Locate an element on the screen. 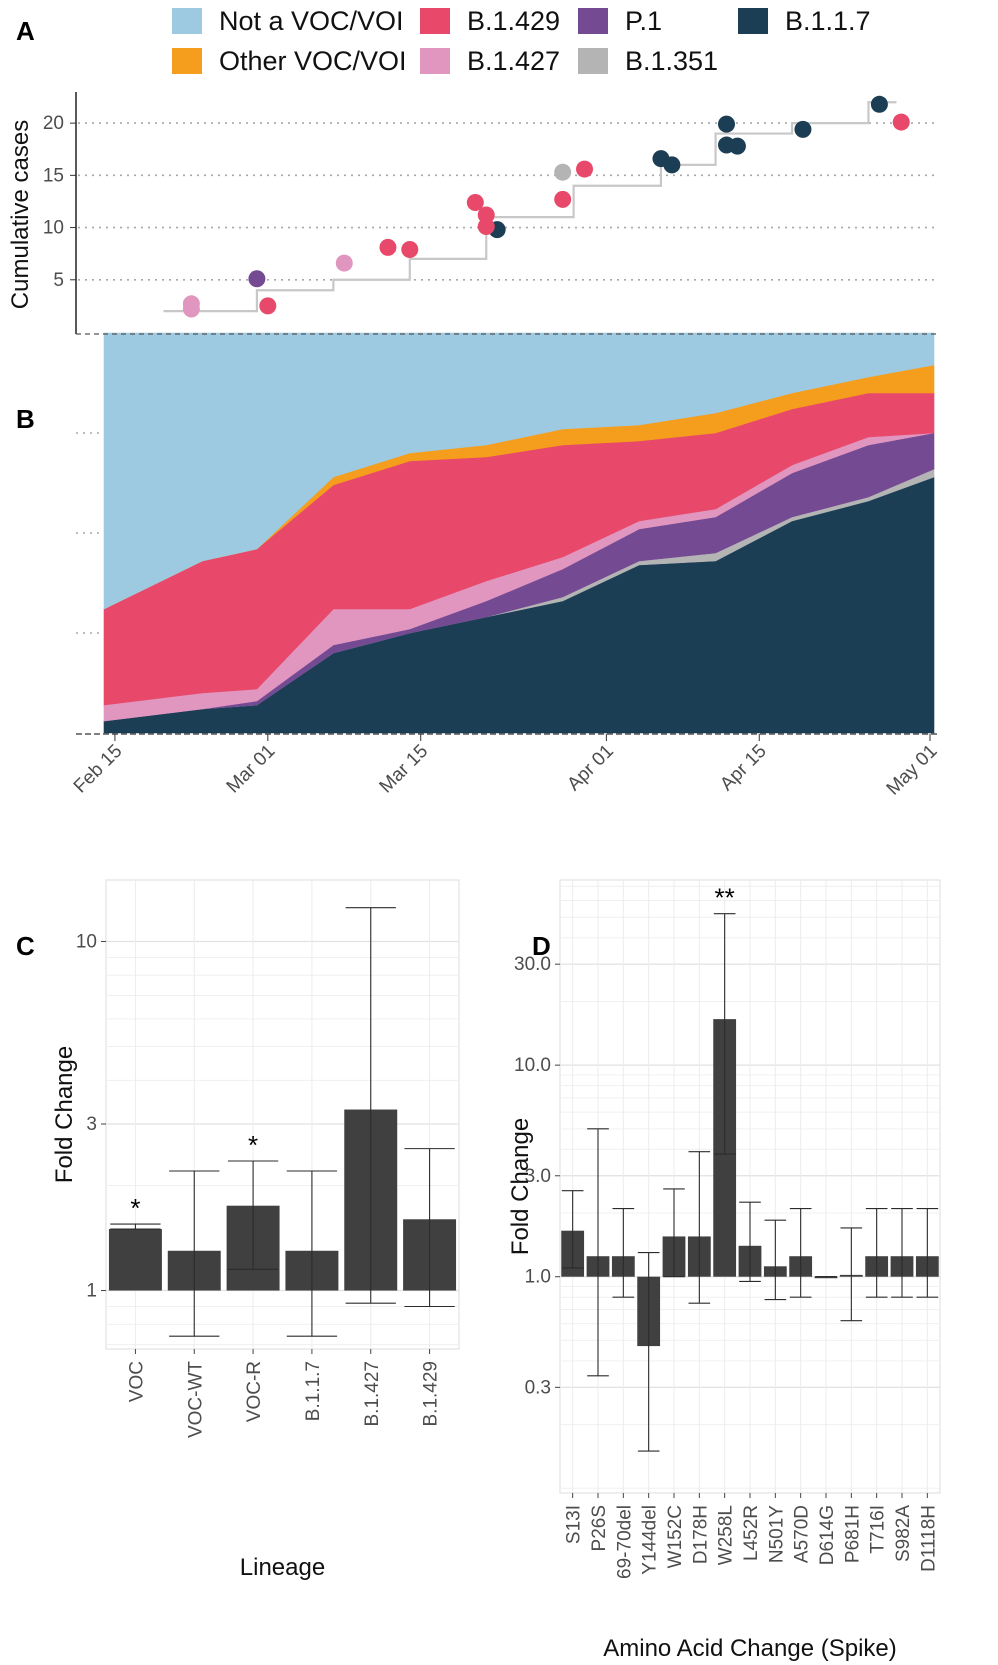  panel-d-xtick-label-l452r: L452R is located at coordinates (751, 1533).